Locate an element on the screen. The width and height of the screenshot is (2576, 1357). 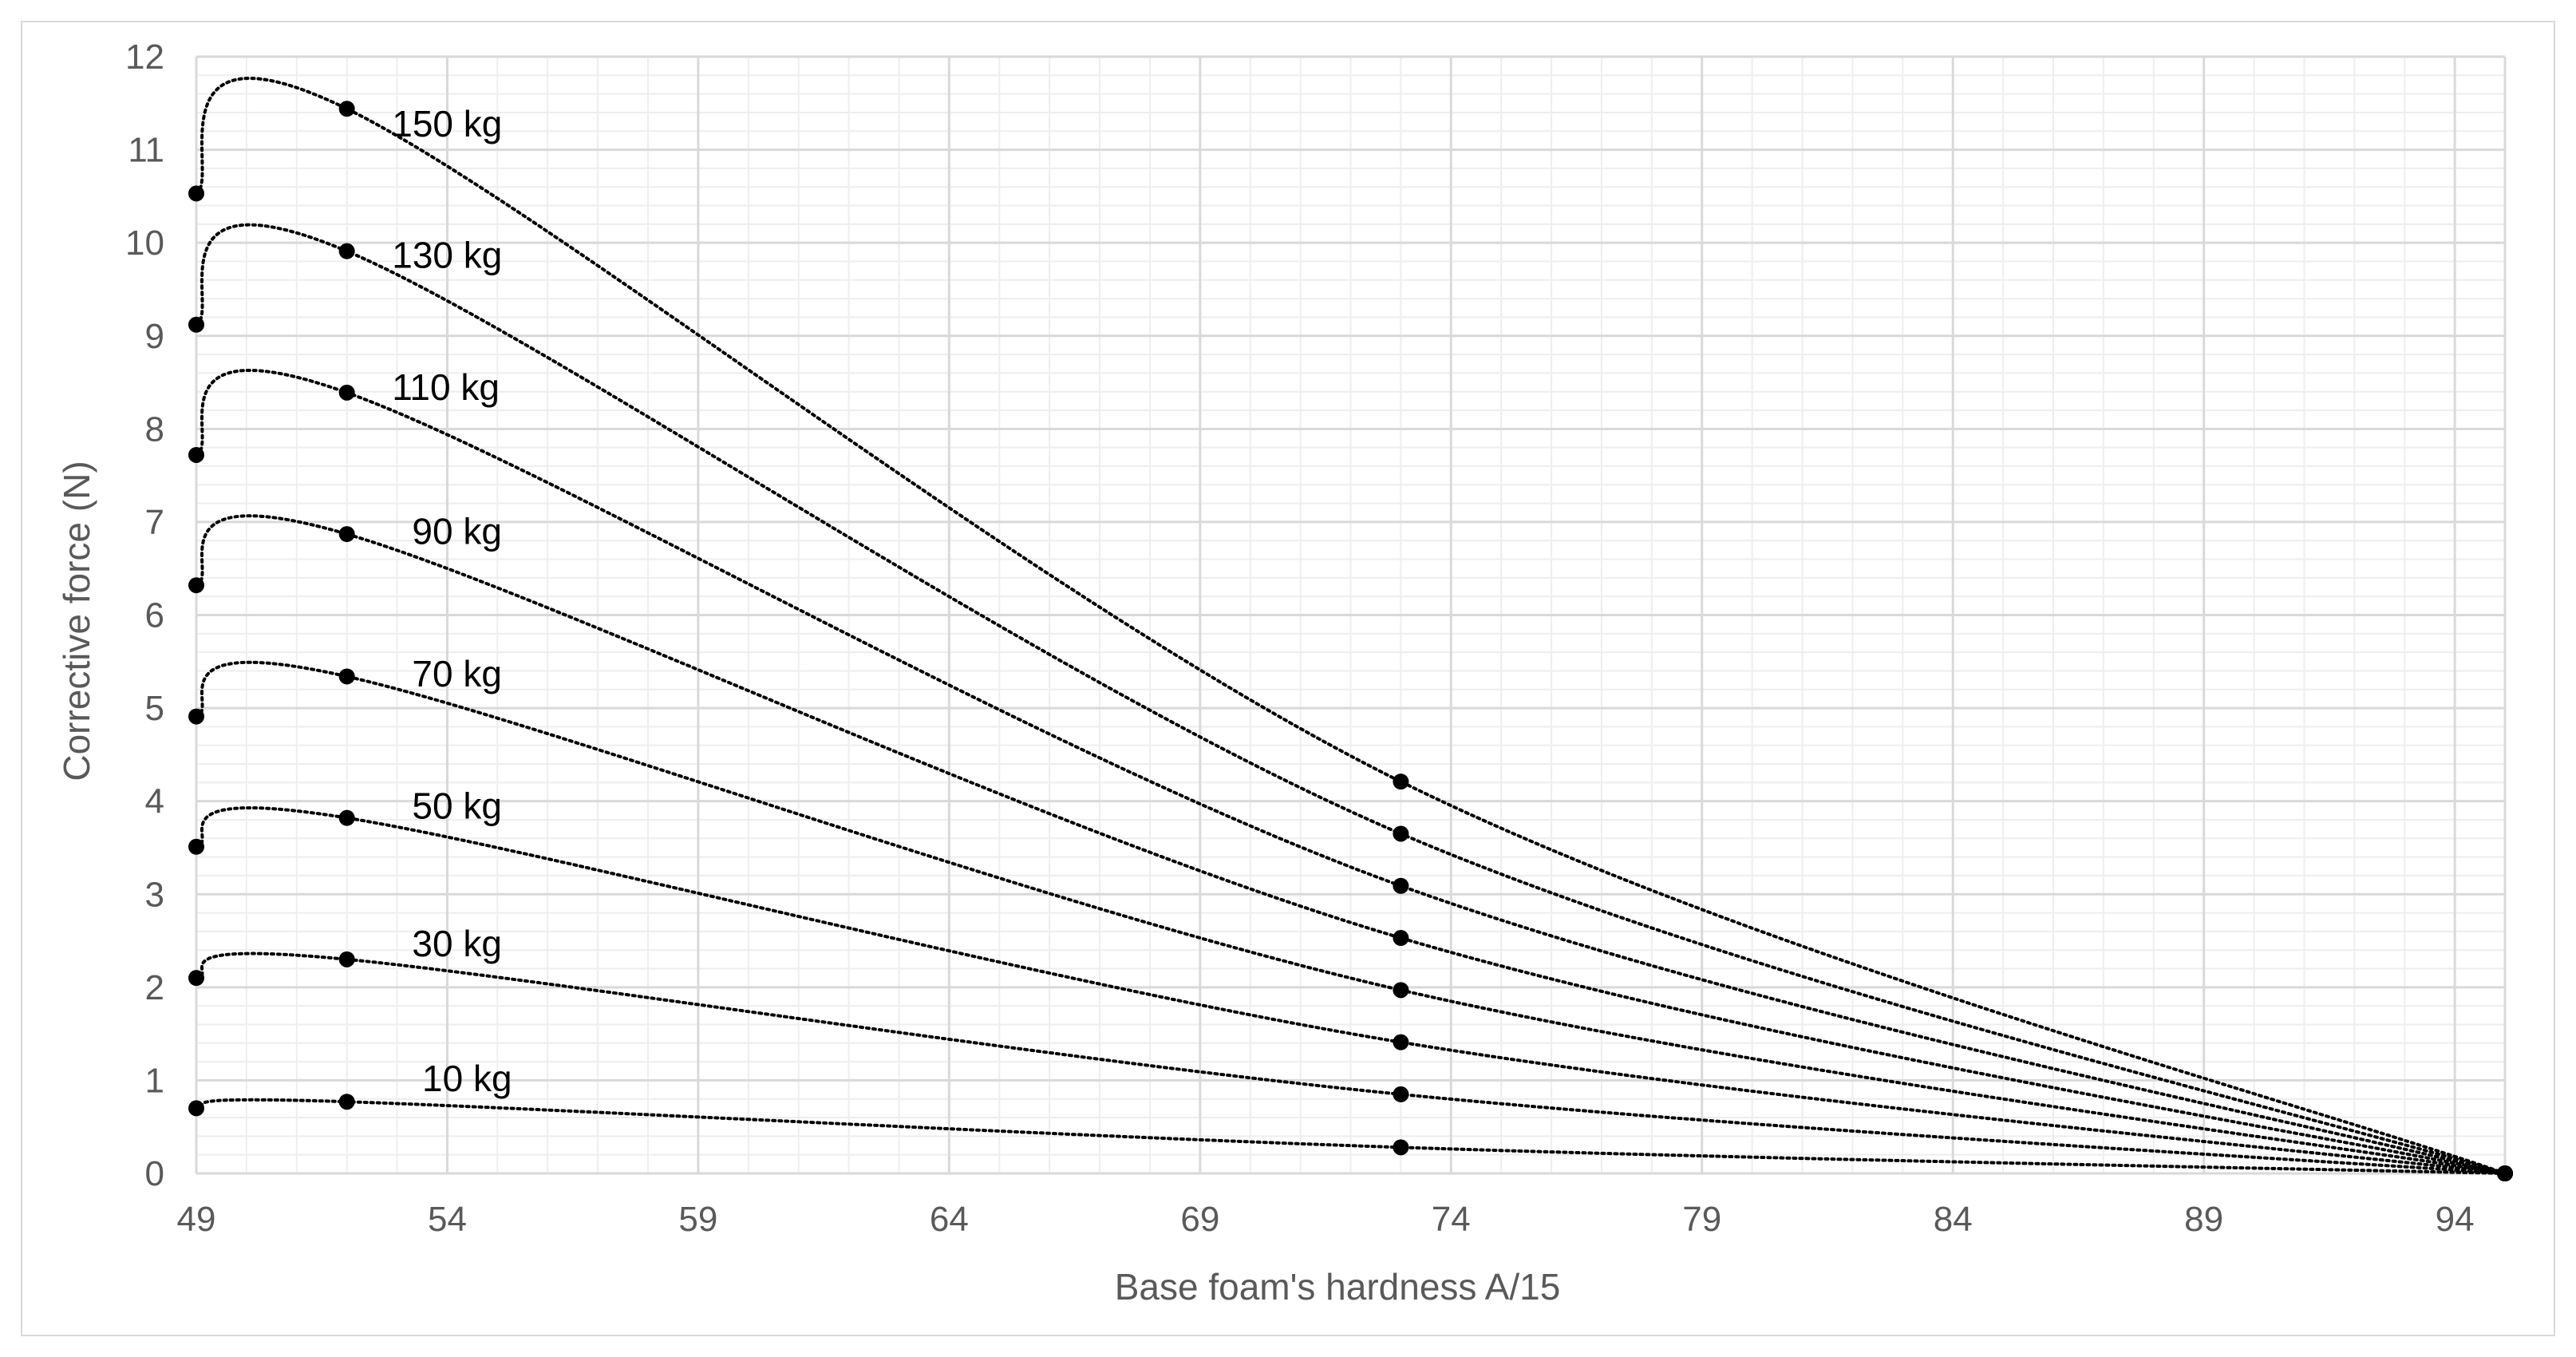
x-axis-title: Base foam's hardness A/15 is located at coordinates (1338, 1287).